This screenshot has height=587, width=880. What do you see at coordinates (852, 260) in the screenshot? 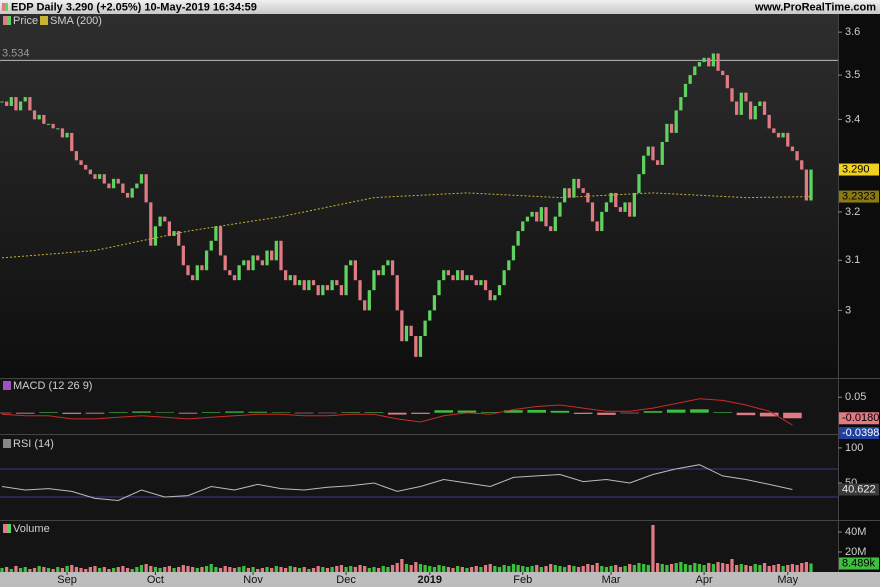
I see `y-tick-label: 3.1` at bounding box center [852, 260].